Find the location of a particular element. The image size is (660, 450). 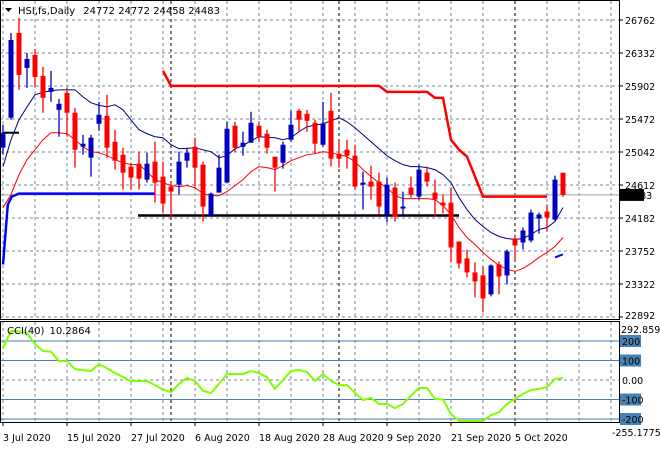

cci-header: CCI(40) 10.2864 is located at coordinates (49, 331).